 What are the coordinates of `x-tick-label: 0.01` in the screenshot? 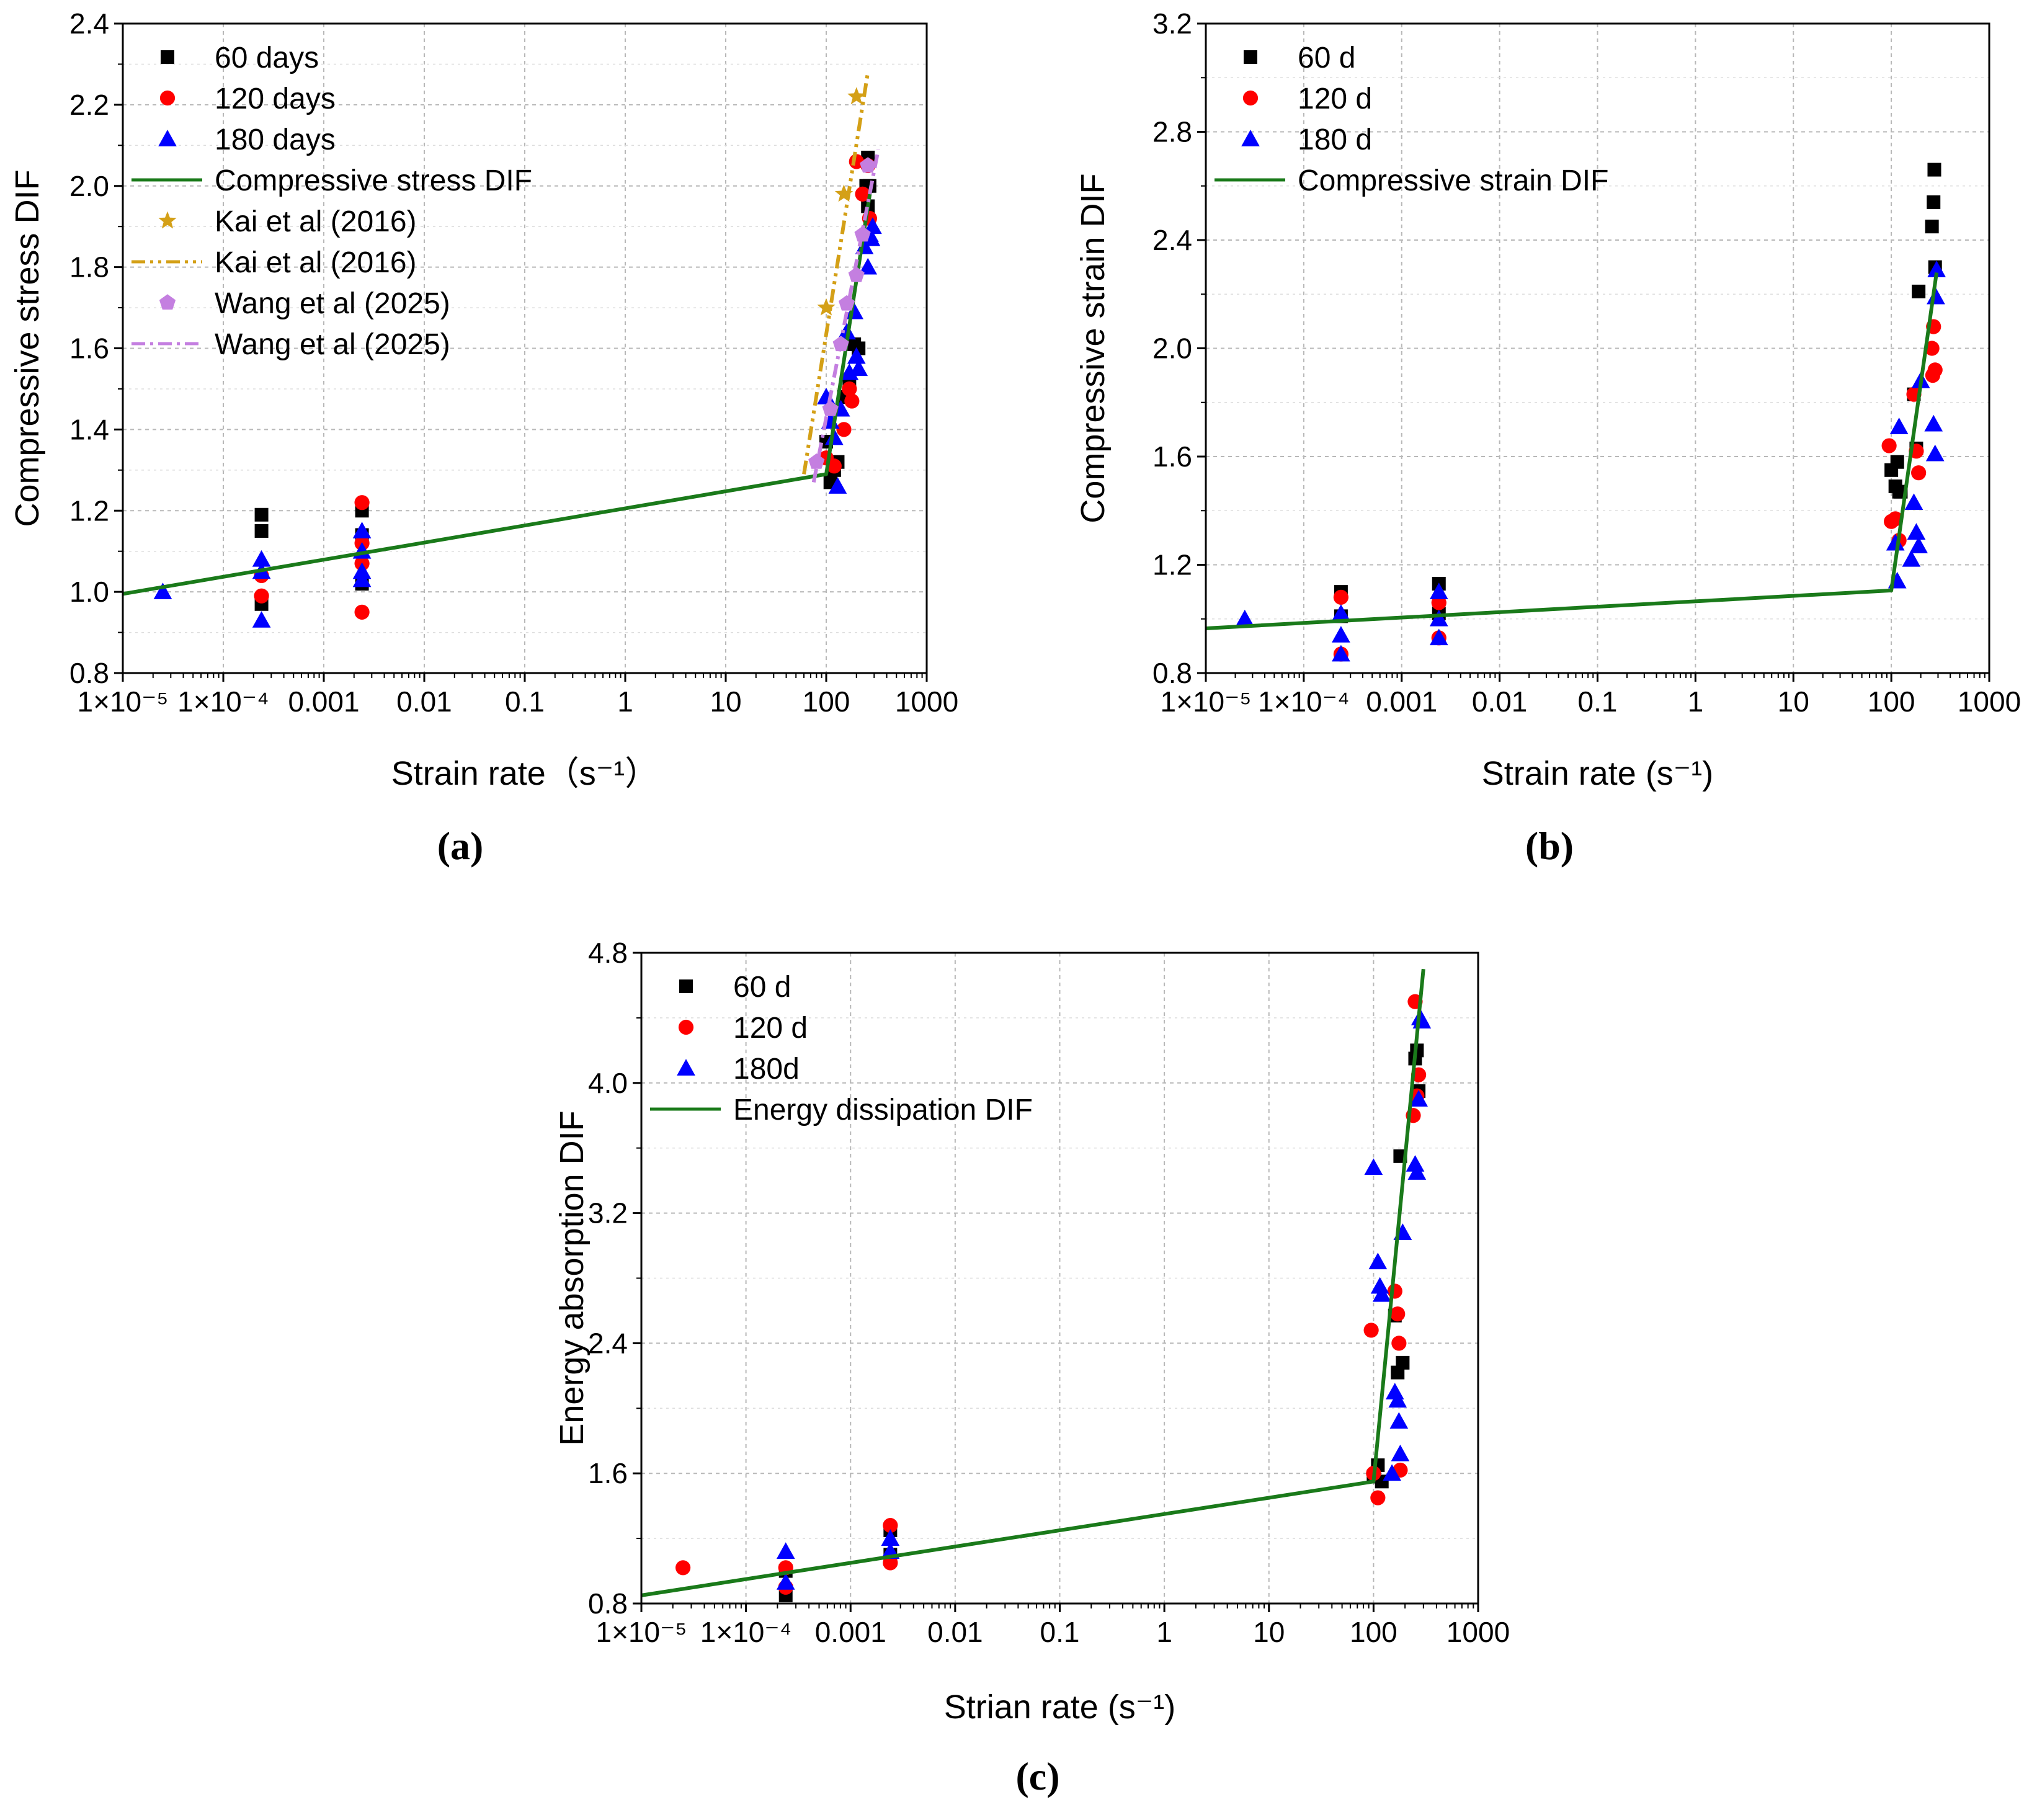 It's located at (1500, 701).